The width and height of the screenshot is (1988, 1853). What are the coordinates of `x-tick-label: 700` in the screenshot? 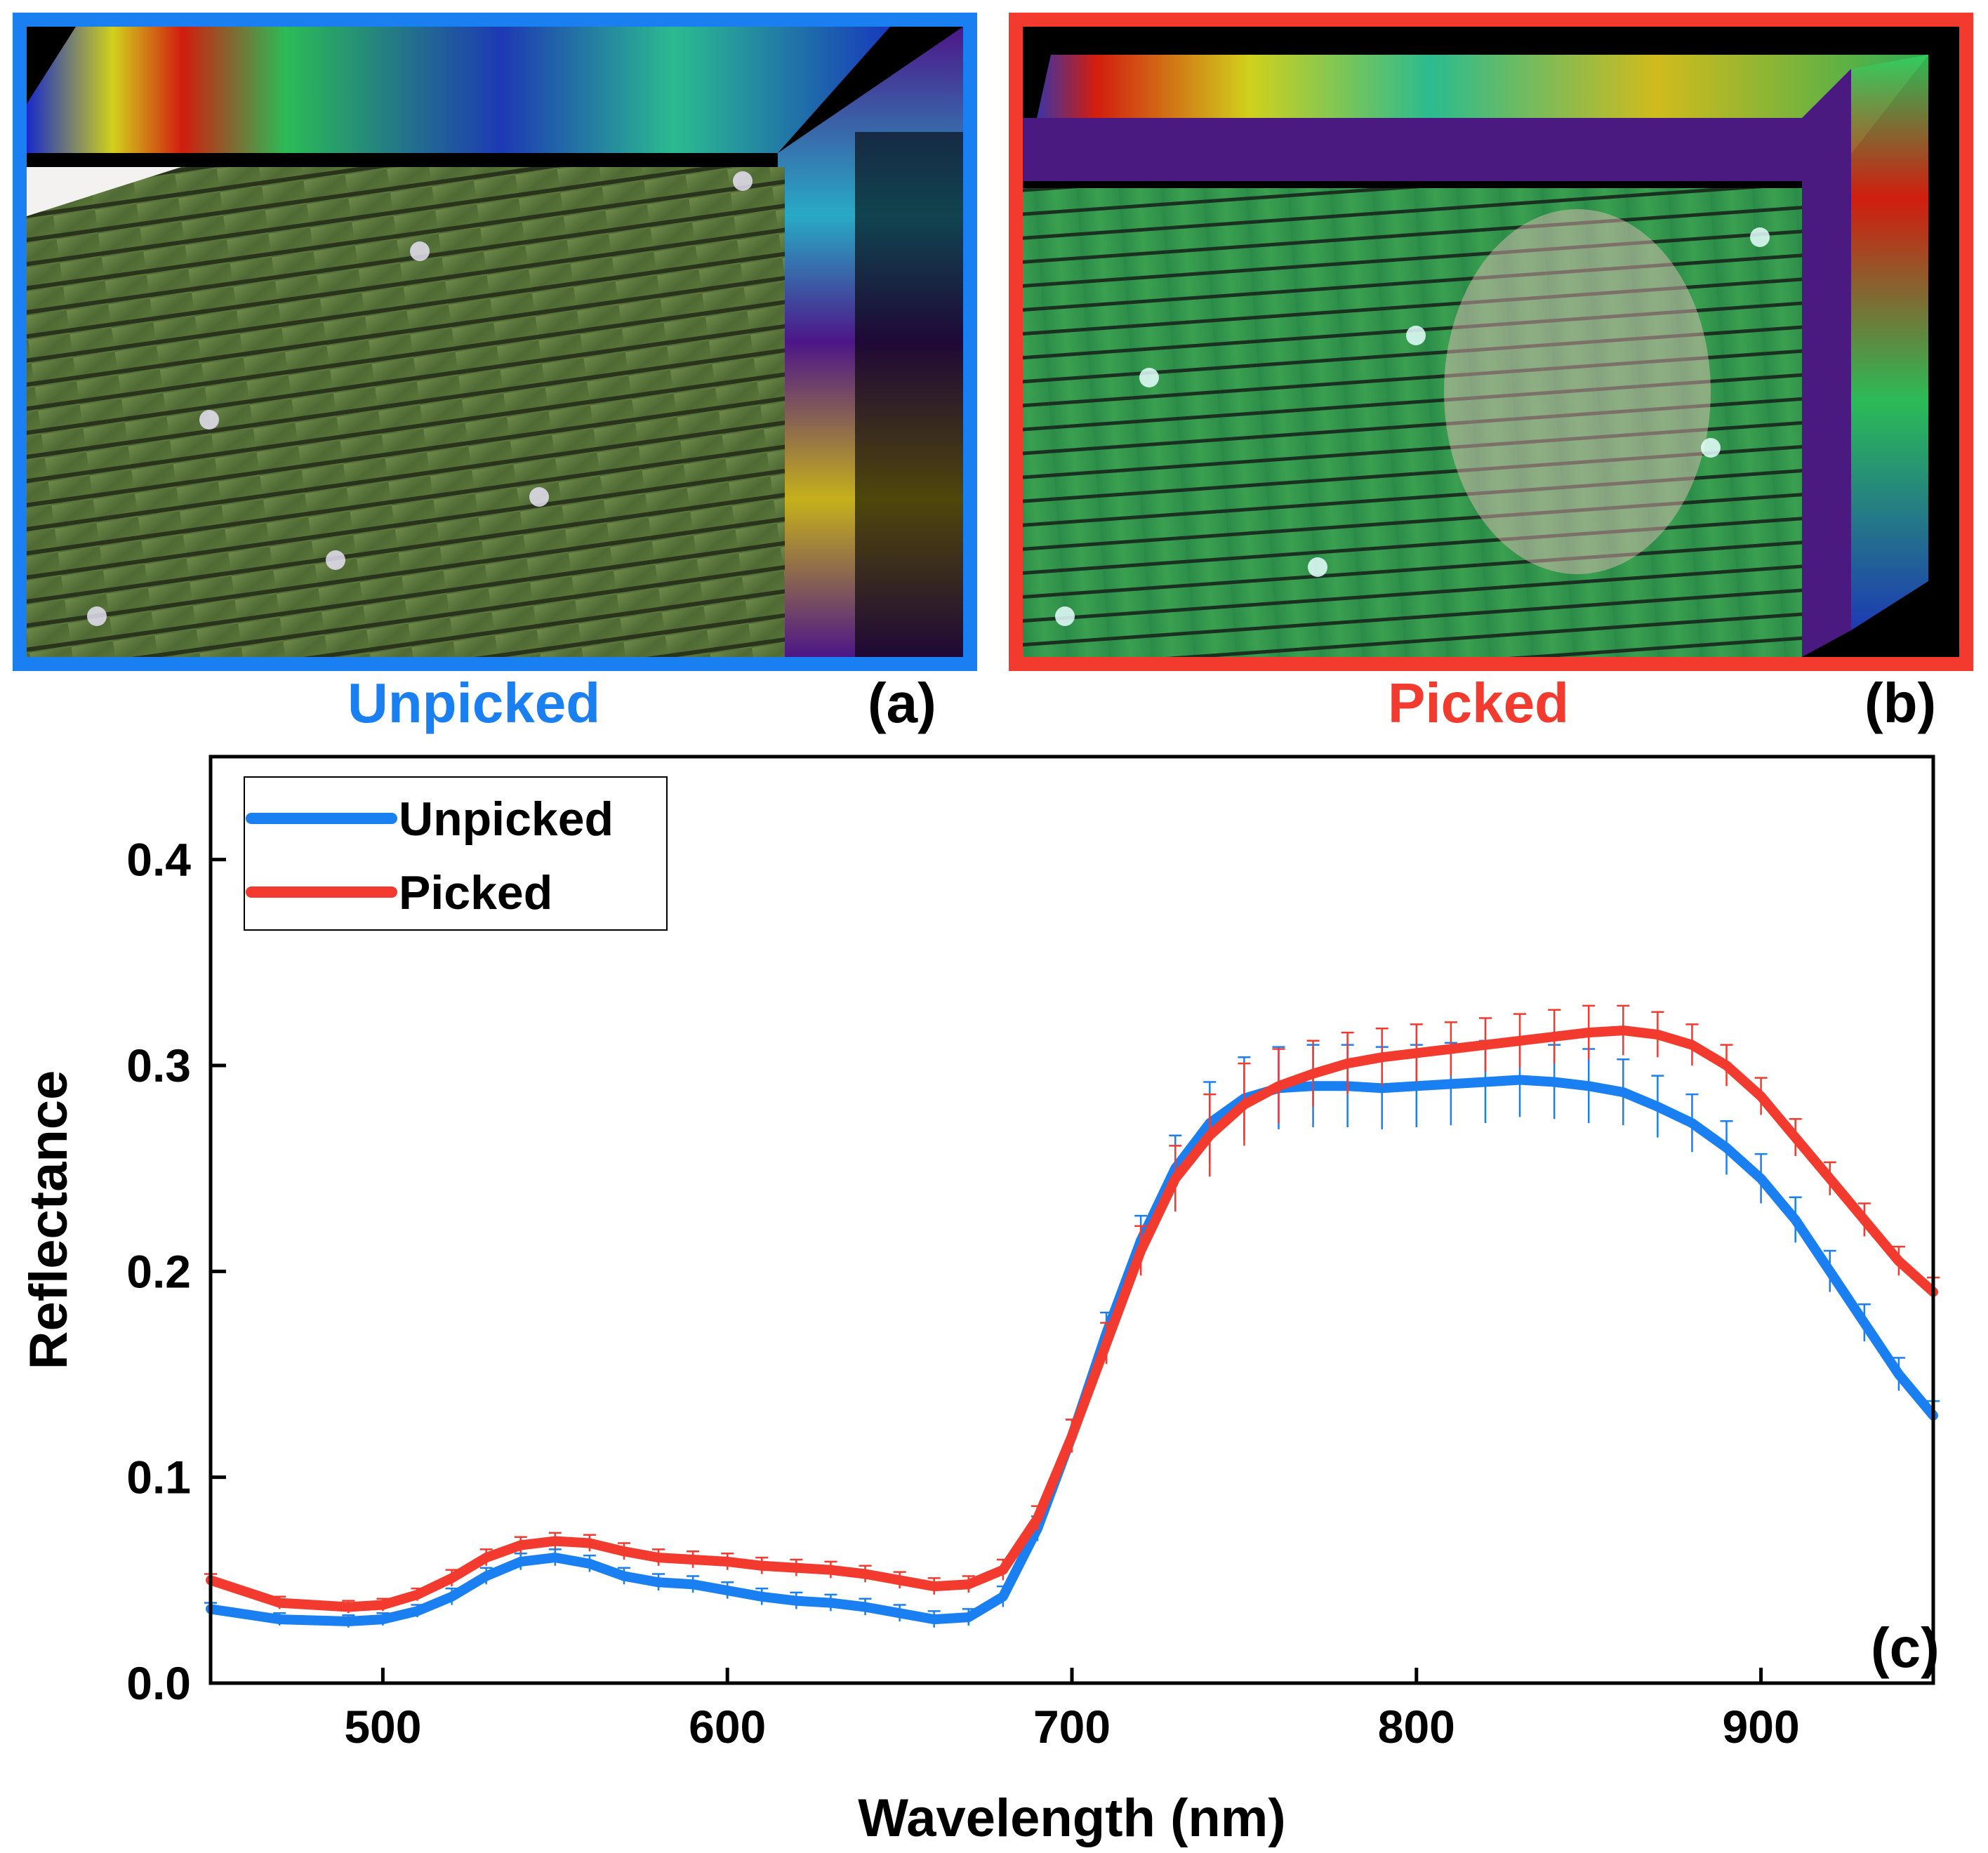 It's located at (1072, 1727).